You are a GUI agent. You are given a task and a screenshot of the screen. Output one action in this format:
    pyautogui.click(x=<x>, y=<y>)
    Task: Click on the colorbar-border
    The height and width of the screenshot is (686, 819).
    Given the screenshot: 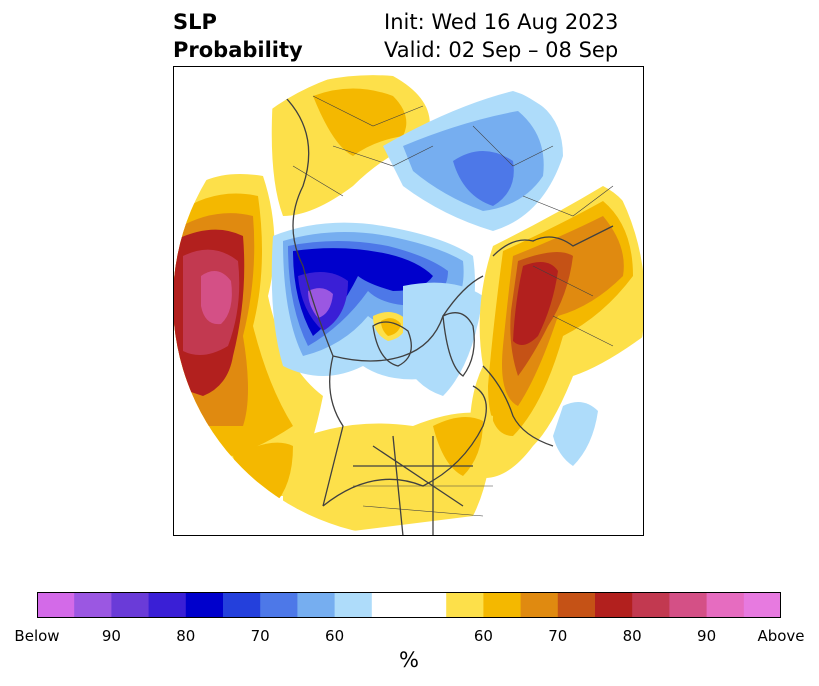 What is the action you would take?
    pyautogui.click(x=409, y=605)
    